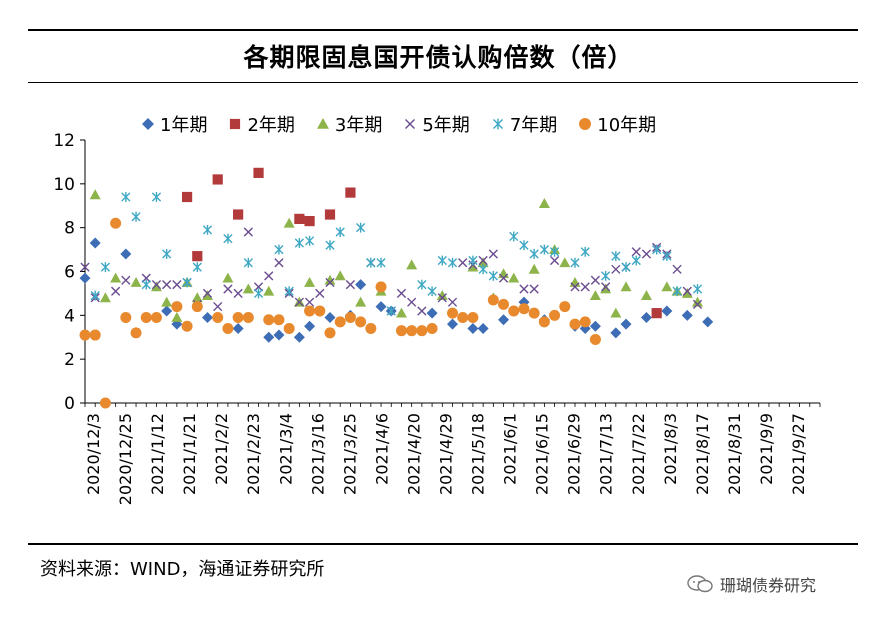  What do you see at coordinates (221, 449) in the screenshot?
I see `x-tick-label: 2021/2/2` at bounding box center [221, 449].